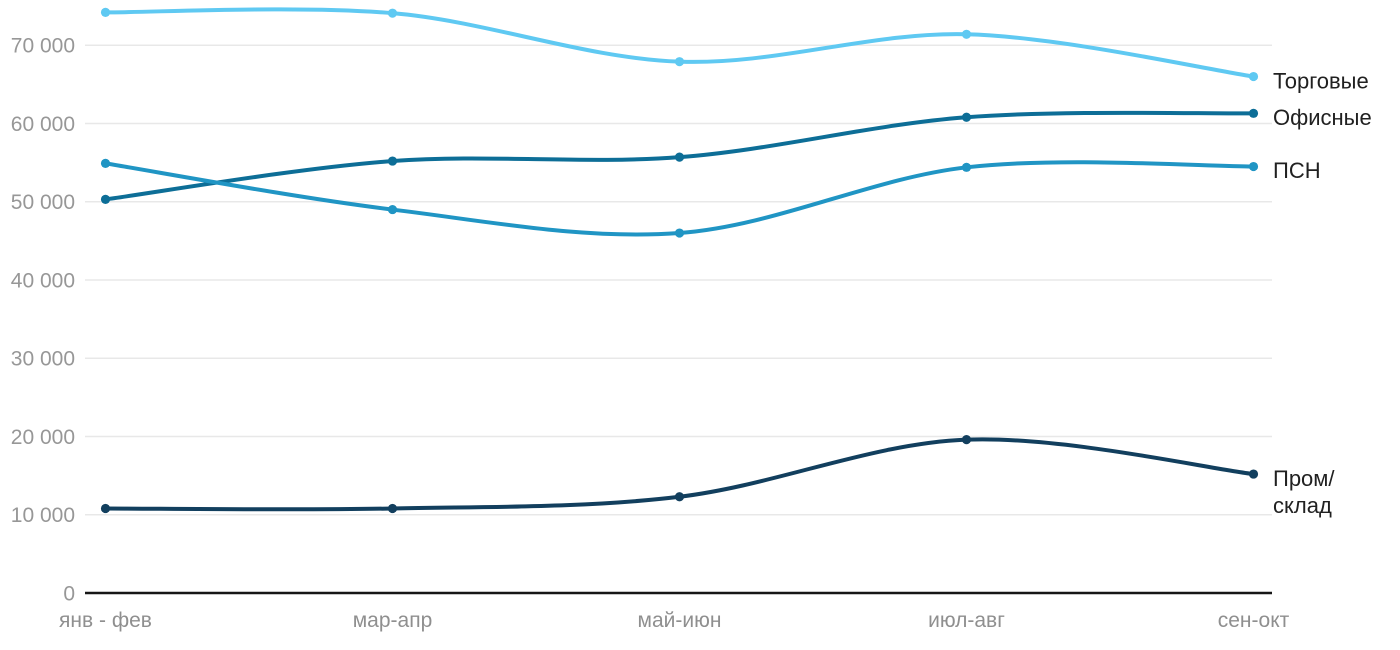 Image resolution: width=1400 pixels, height=650 pixels. I want to click on y-tick-label: 20 000, so click(43, 437).